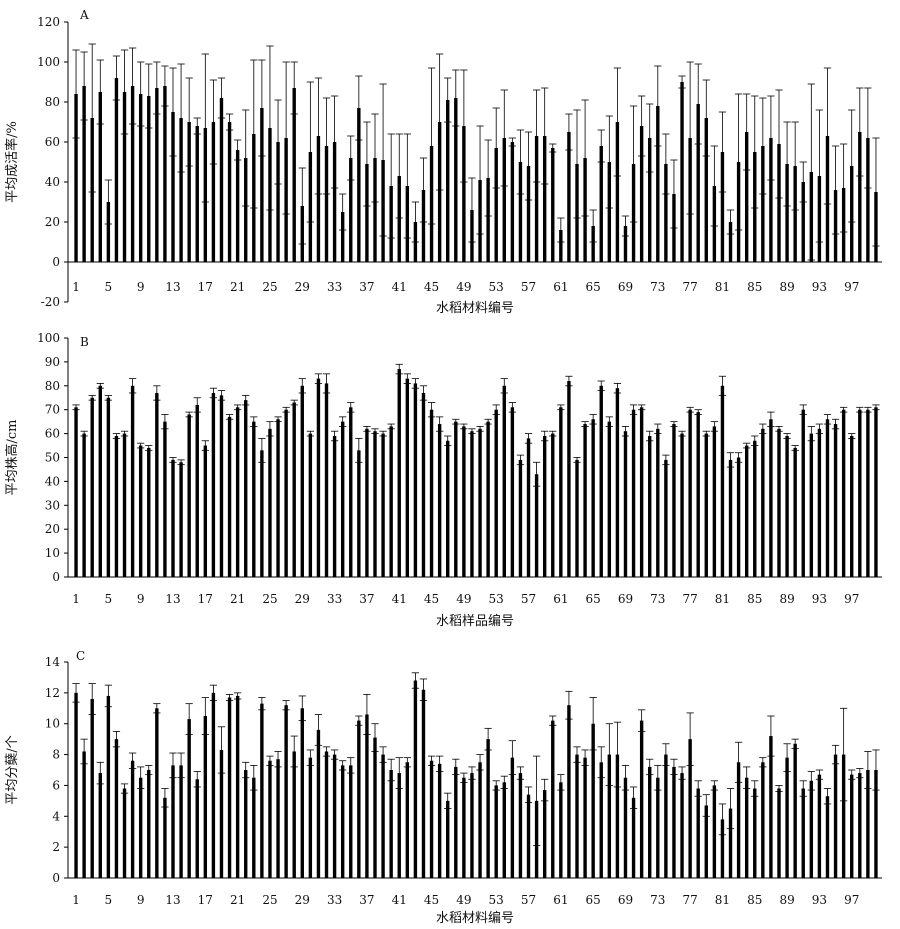  I want to click on x-tick-label: 9, so click(141, 287).